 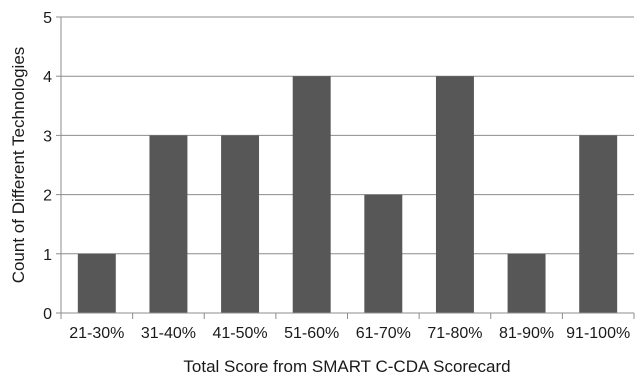 What do you see at coordinates (47, 314) in the screenshot?
I see `y-tick-label: 0` at bounding box center [47, 314].